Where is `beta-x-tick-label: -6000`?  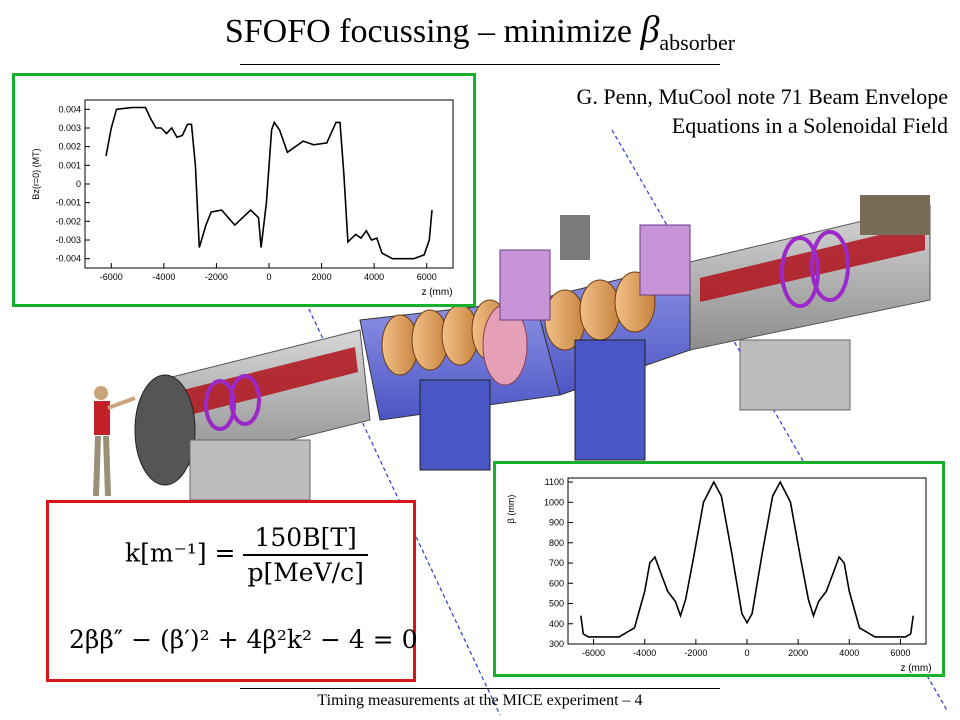
beta-x-tick-label: -6000 is located at coordinates (593, 653).